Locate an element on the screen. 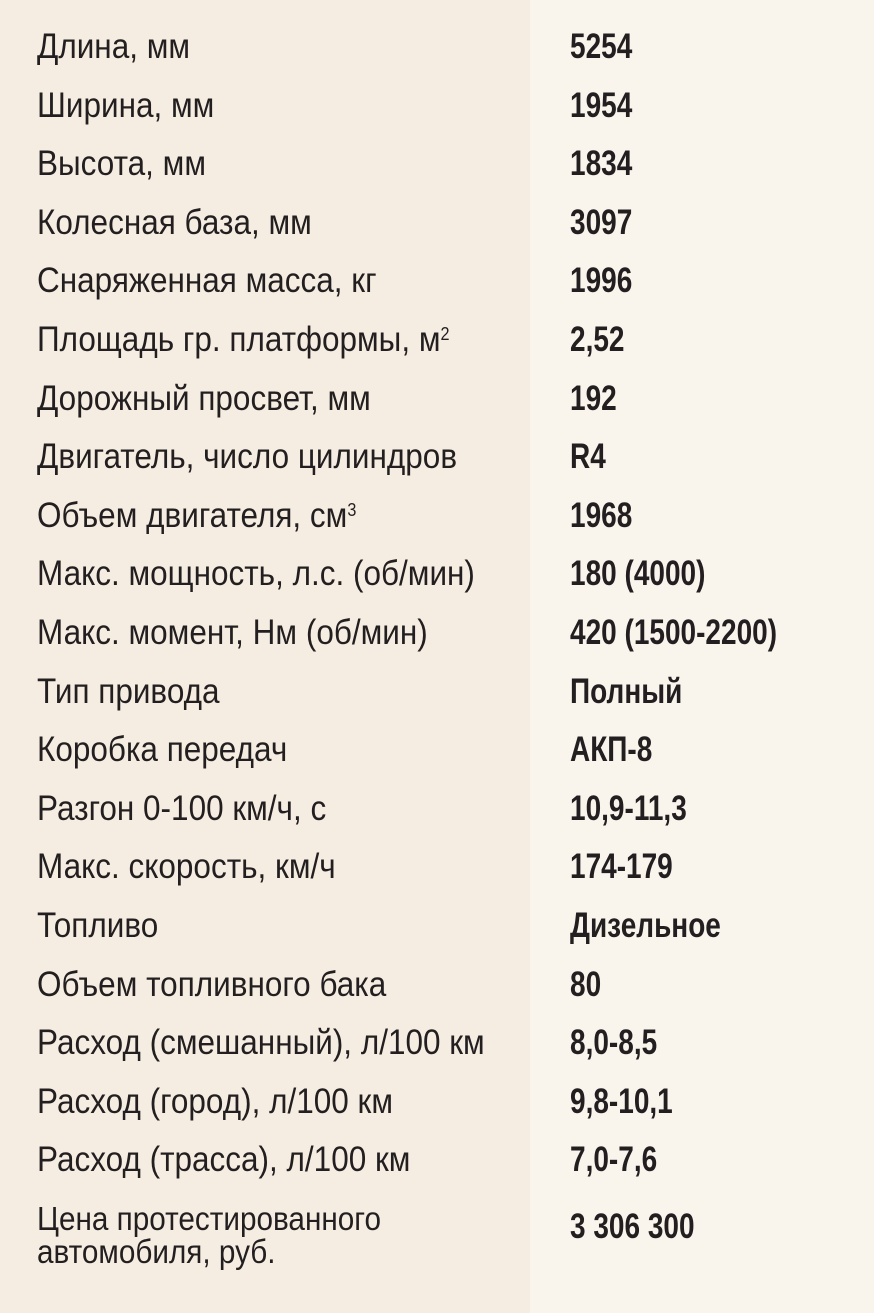 The image size is (874, 1313). spec-label: Расход (город), л/100 км is located at coordinates (215, 1102).